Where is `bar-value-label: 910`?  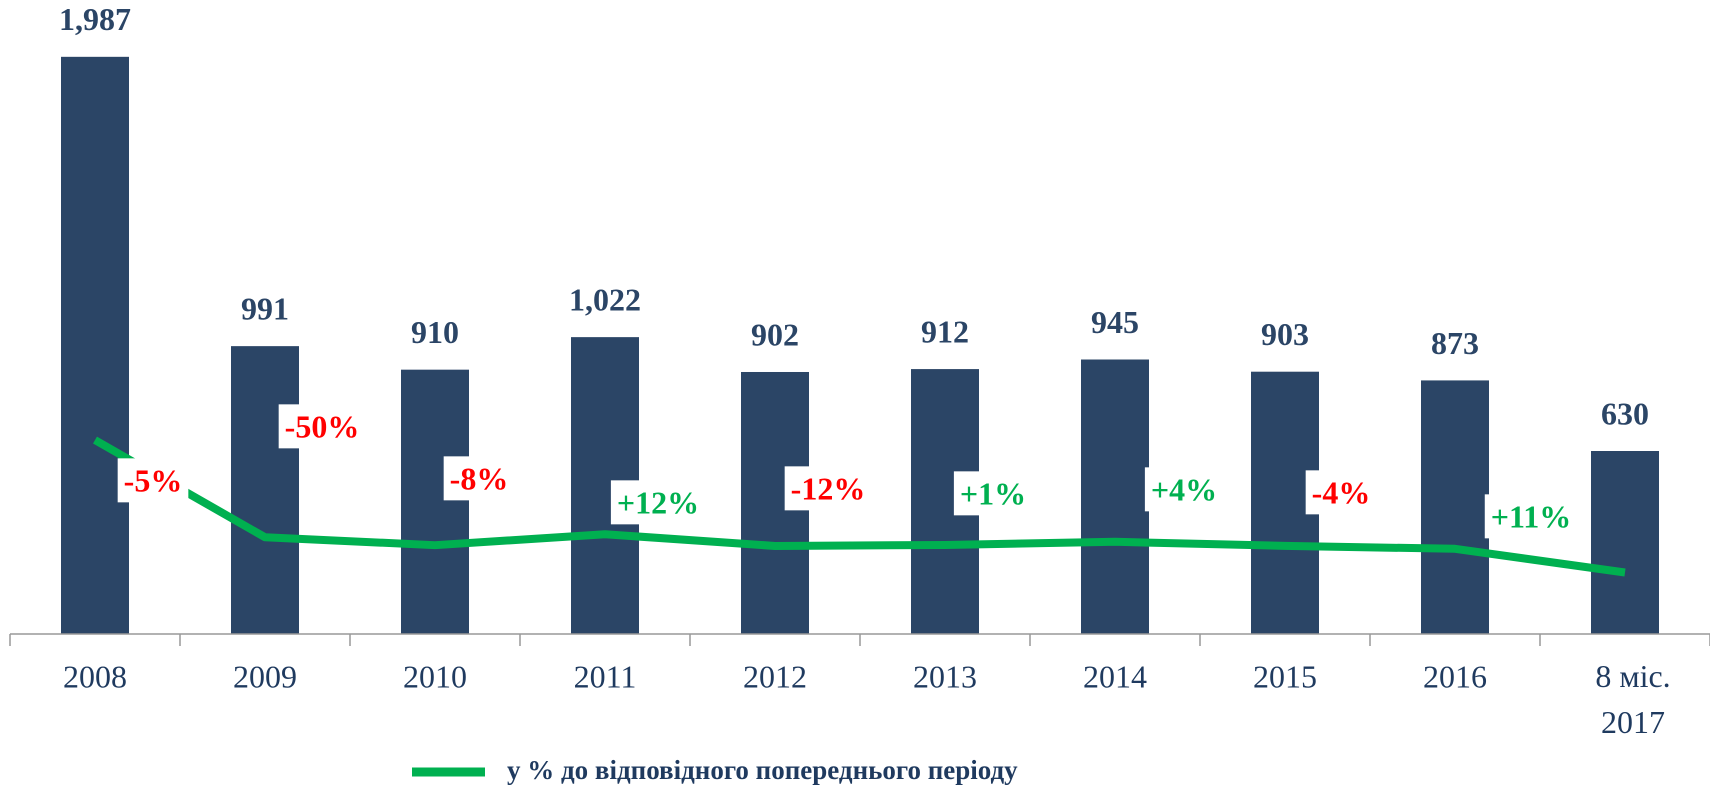 bar-value-label: 910 is located at coordinates (435, 332).